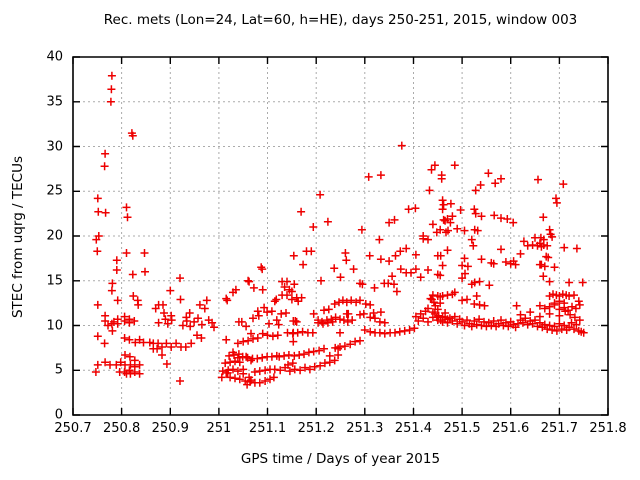  Describe the element at coordinates (340, 459) in the screenshot. I see `x-axis-label: GPS time / Days of year 2015` at that location.